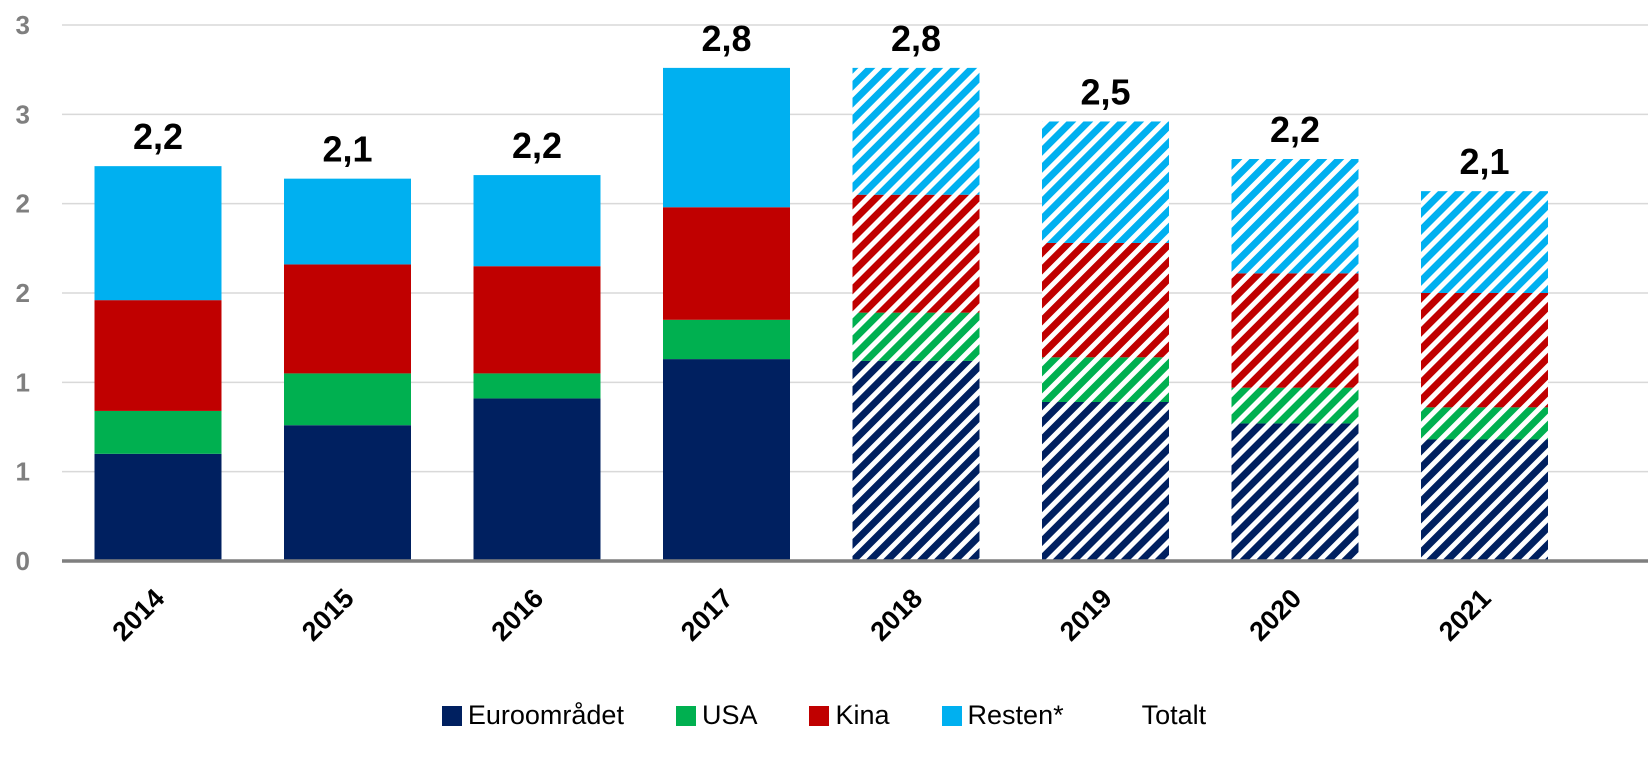 The width and height of the screenshot is (1648, 770). What do you see at coordinates (729, 715) in the screenshot?
I see `legend-label: USA` at bounding box center [729, 715].